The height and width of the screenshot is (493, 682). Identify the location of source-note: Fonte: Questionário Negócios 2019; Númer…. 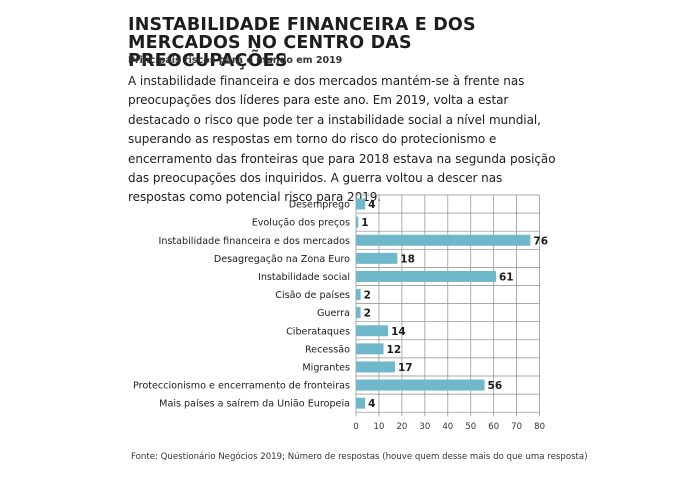
(359, 457).